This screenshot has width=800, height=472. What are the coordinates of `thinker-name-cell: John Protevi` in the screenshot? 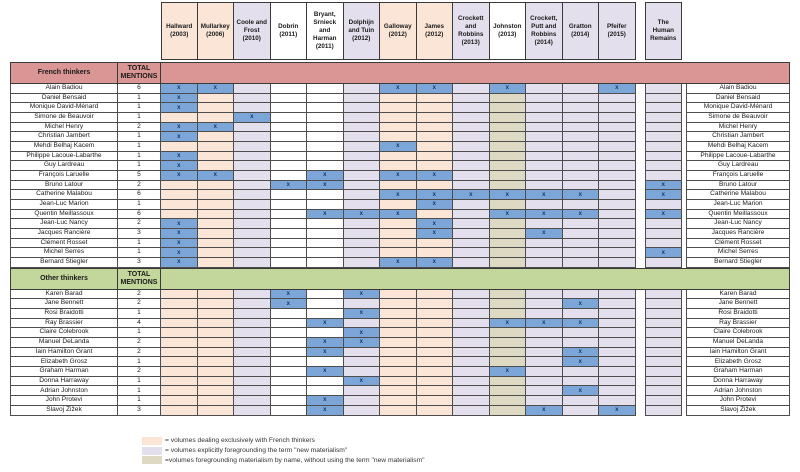 It's located at (64, 401).